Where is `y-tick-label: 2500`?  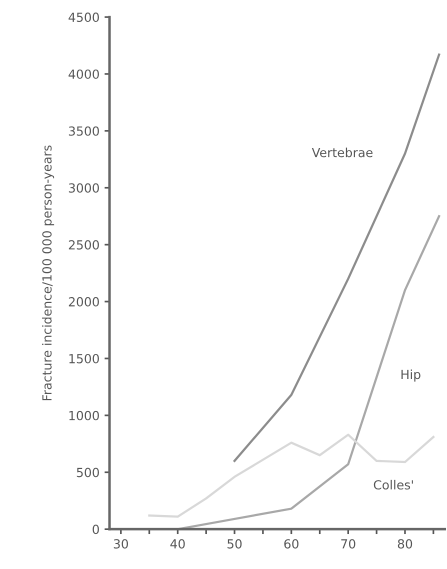
y-tick-label: 2500 is located at coordinates (83, 245).